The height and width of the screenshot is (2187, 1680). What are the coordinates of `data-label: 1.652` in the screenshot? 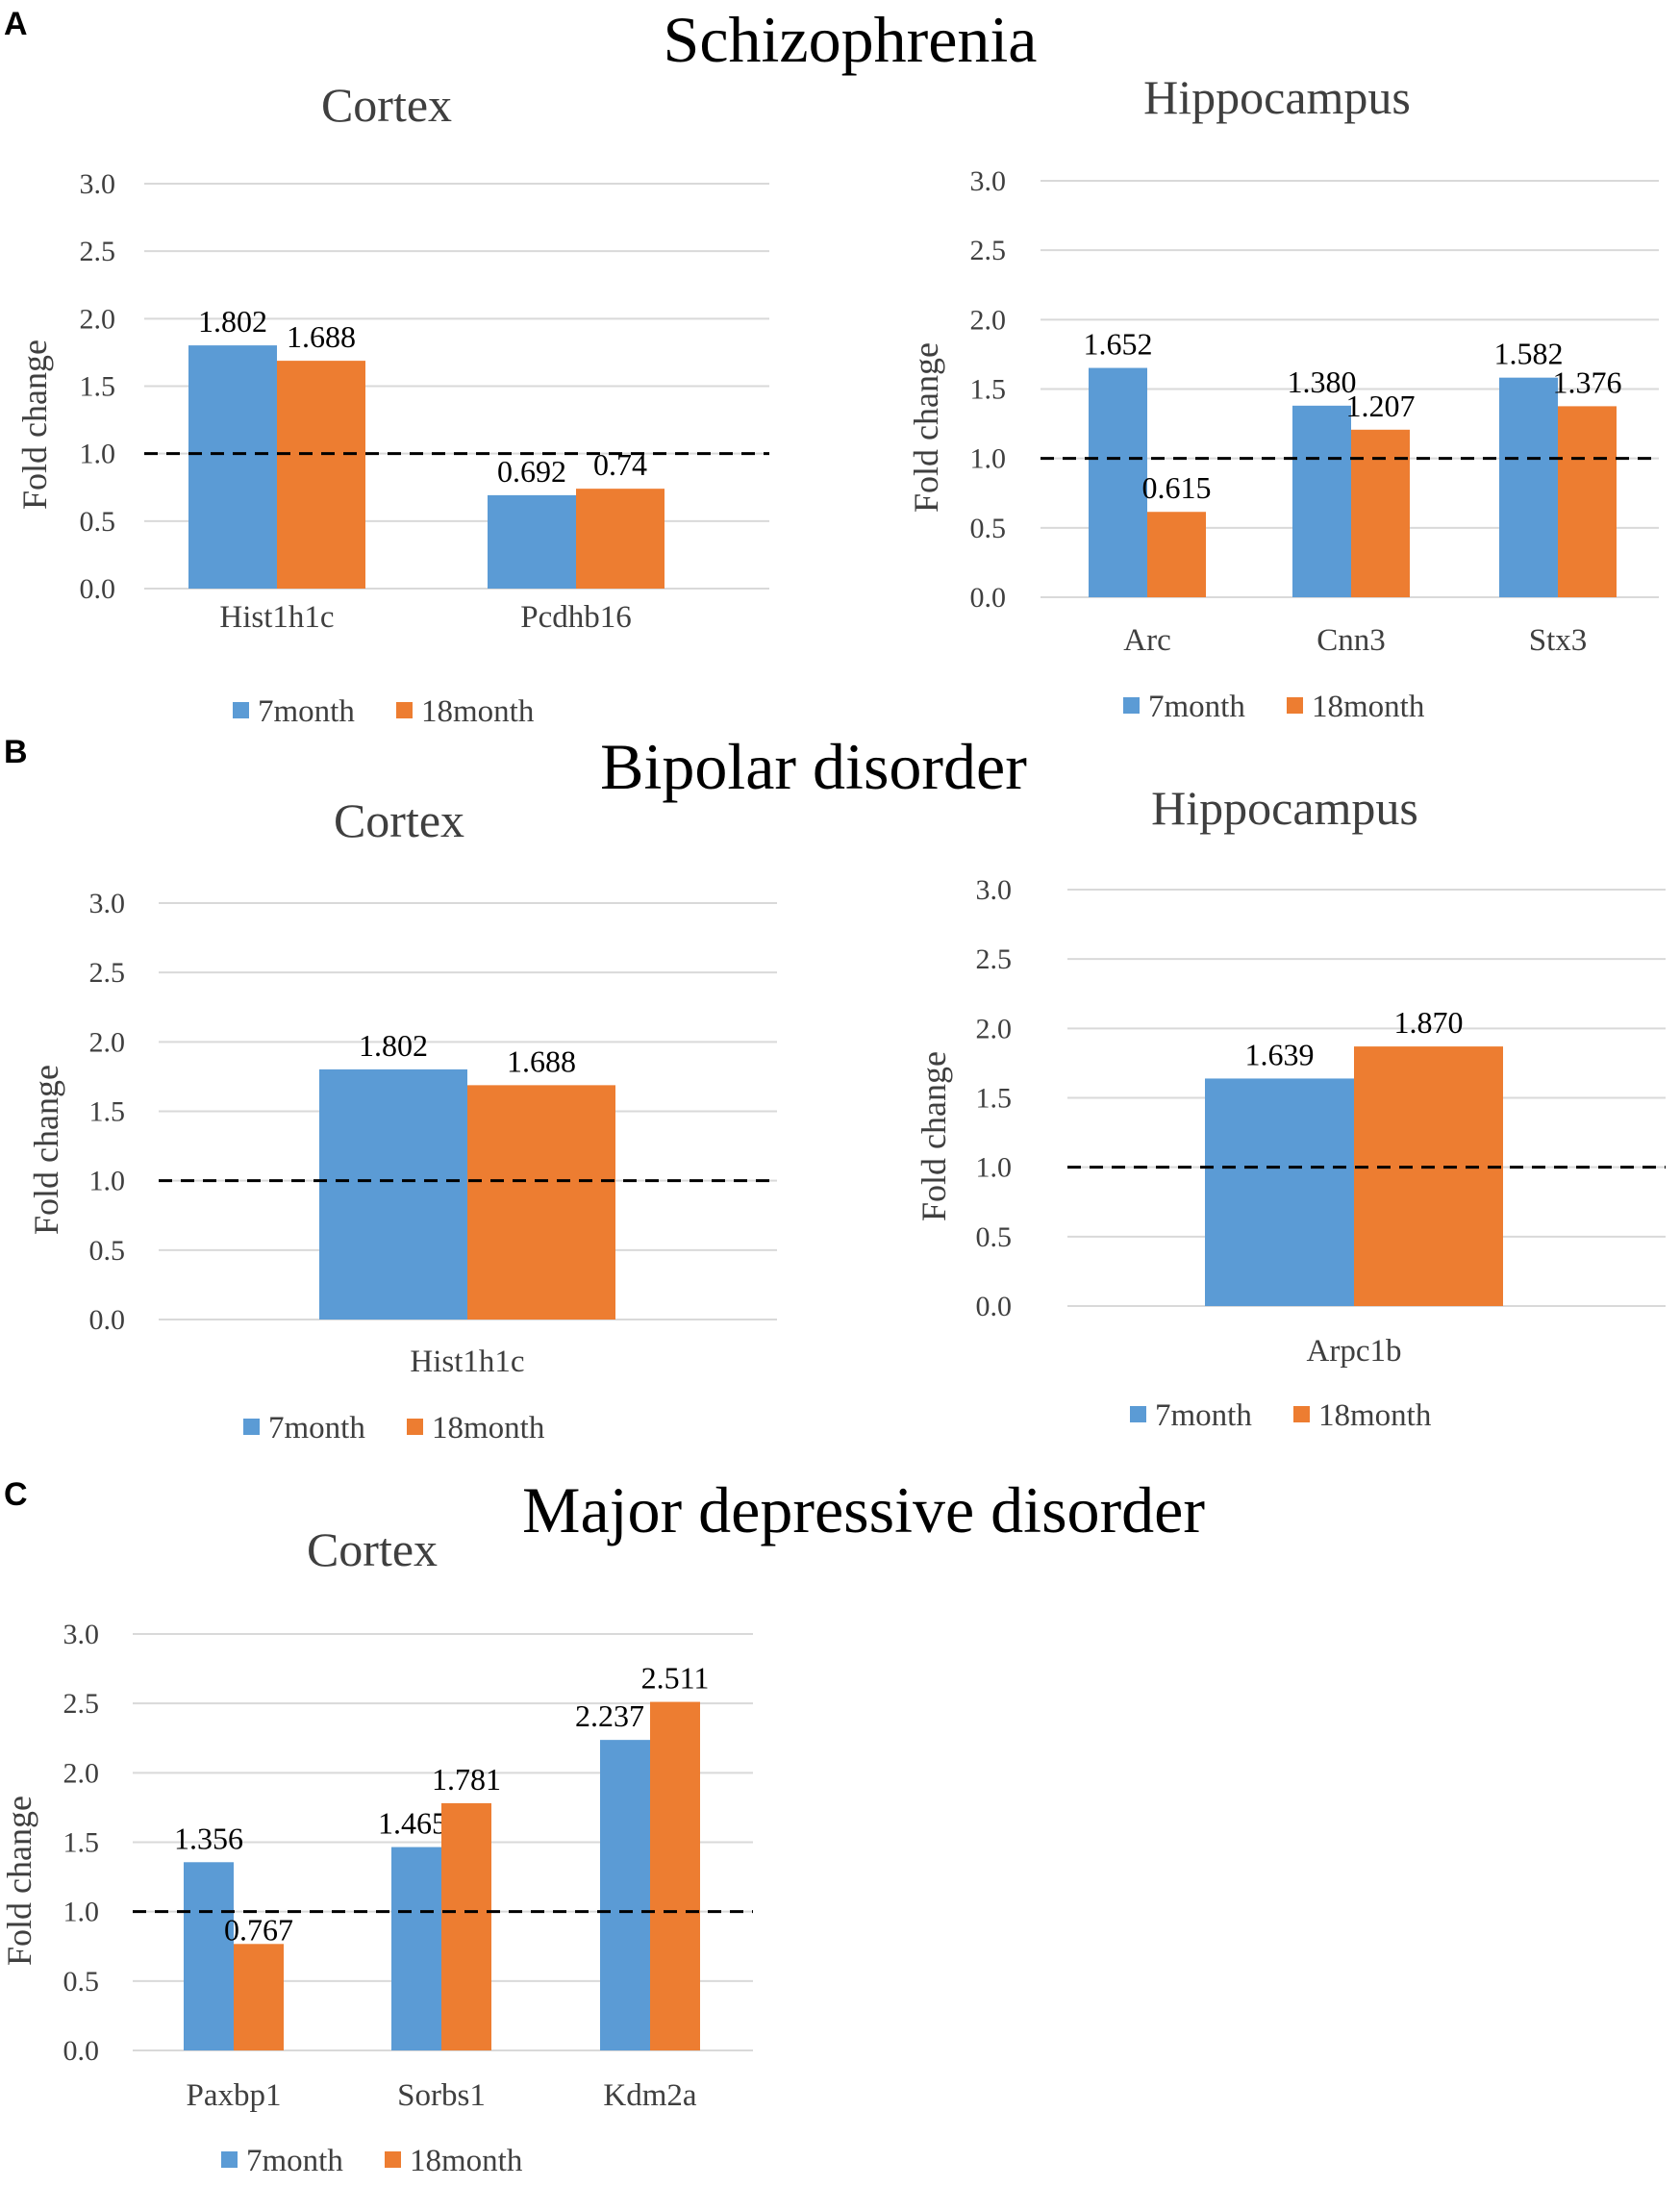 It's located at (1118, 344).